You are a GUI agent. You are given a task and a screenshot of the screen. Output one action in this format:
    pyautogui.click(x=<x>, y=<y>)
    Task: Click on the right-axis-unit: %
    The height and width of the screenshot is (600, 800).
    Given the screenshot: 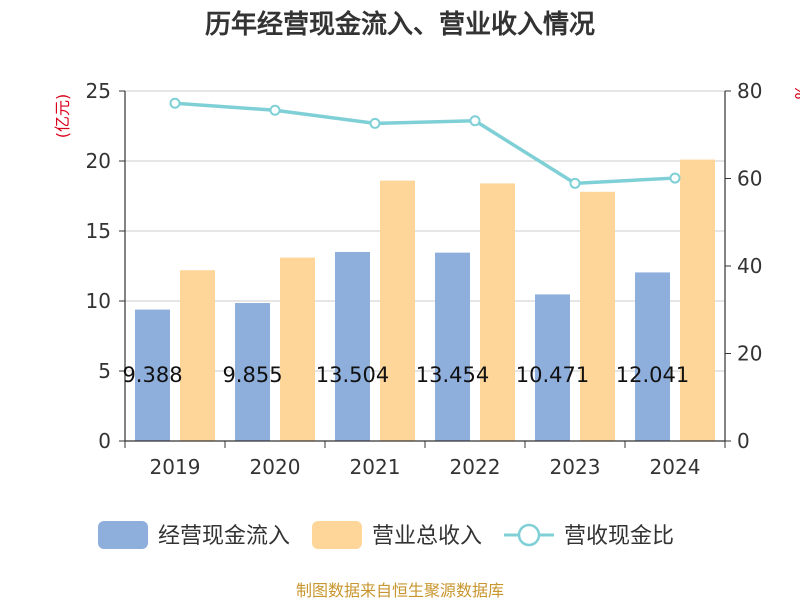 What is the action you would take?
    pyautogui.click(x=795, y=91)
    